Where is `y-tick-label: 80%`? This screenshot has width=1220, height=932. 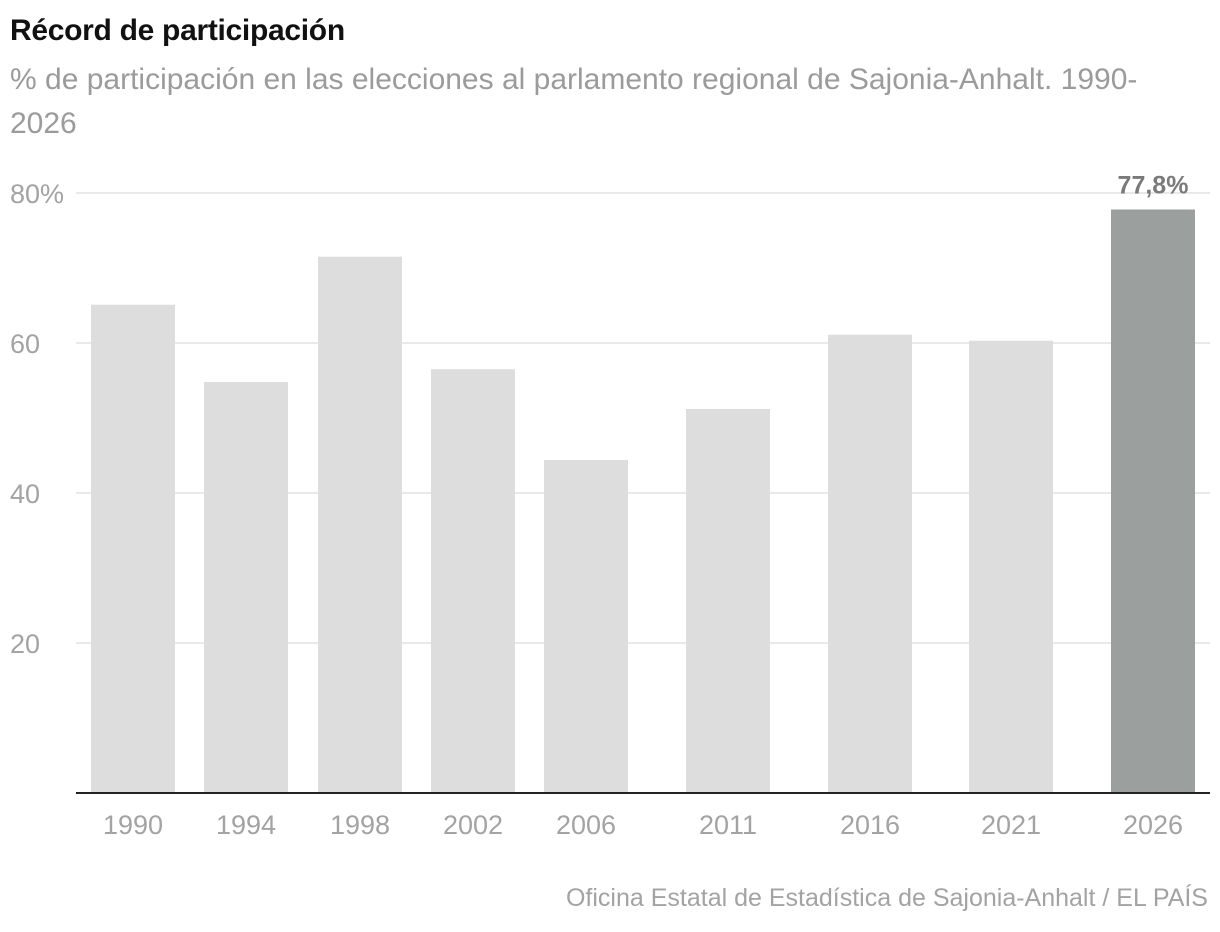 y-tick-label: 80% is located at coordinates (37, 194).